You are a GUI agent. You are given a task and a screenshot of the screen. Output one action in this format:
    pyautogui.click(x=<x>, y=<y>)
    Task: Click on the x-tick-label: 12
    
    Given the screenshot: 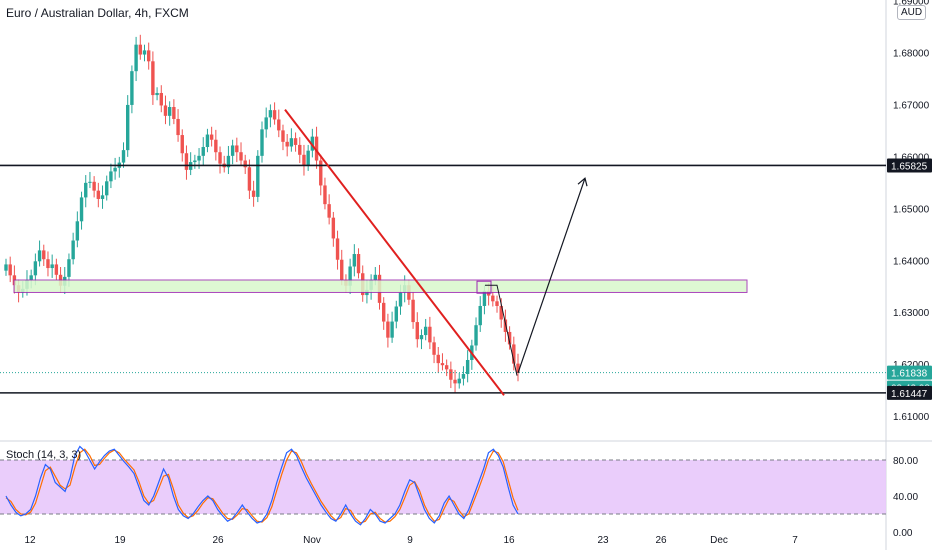 What is the action you would take?
    pyautogui.click(x=30, y=540)
    